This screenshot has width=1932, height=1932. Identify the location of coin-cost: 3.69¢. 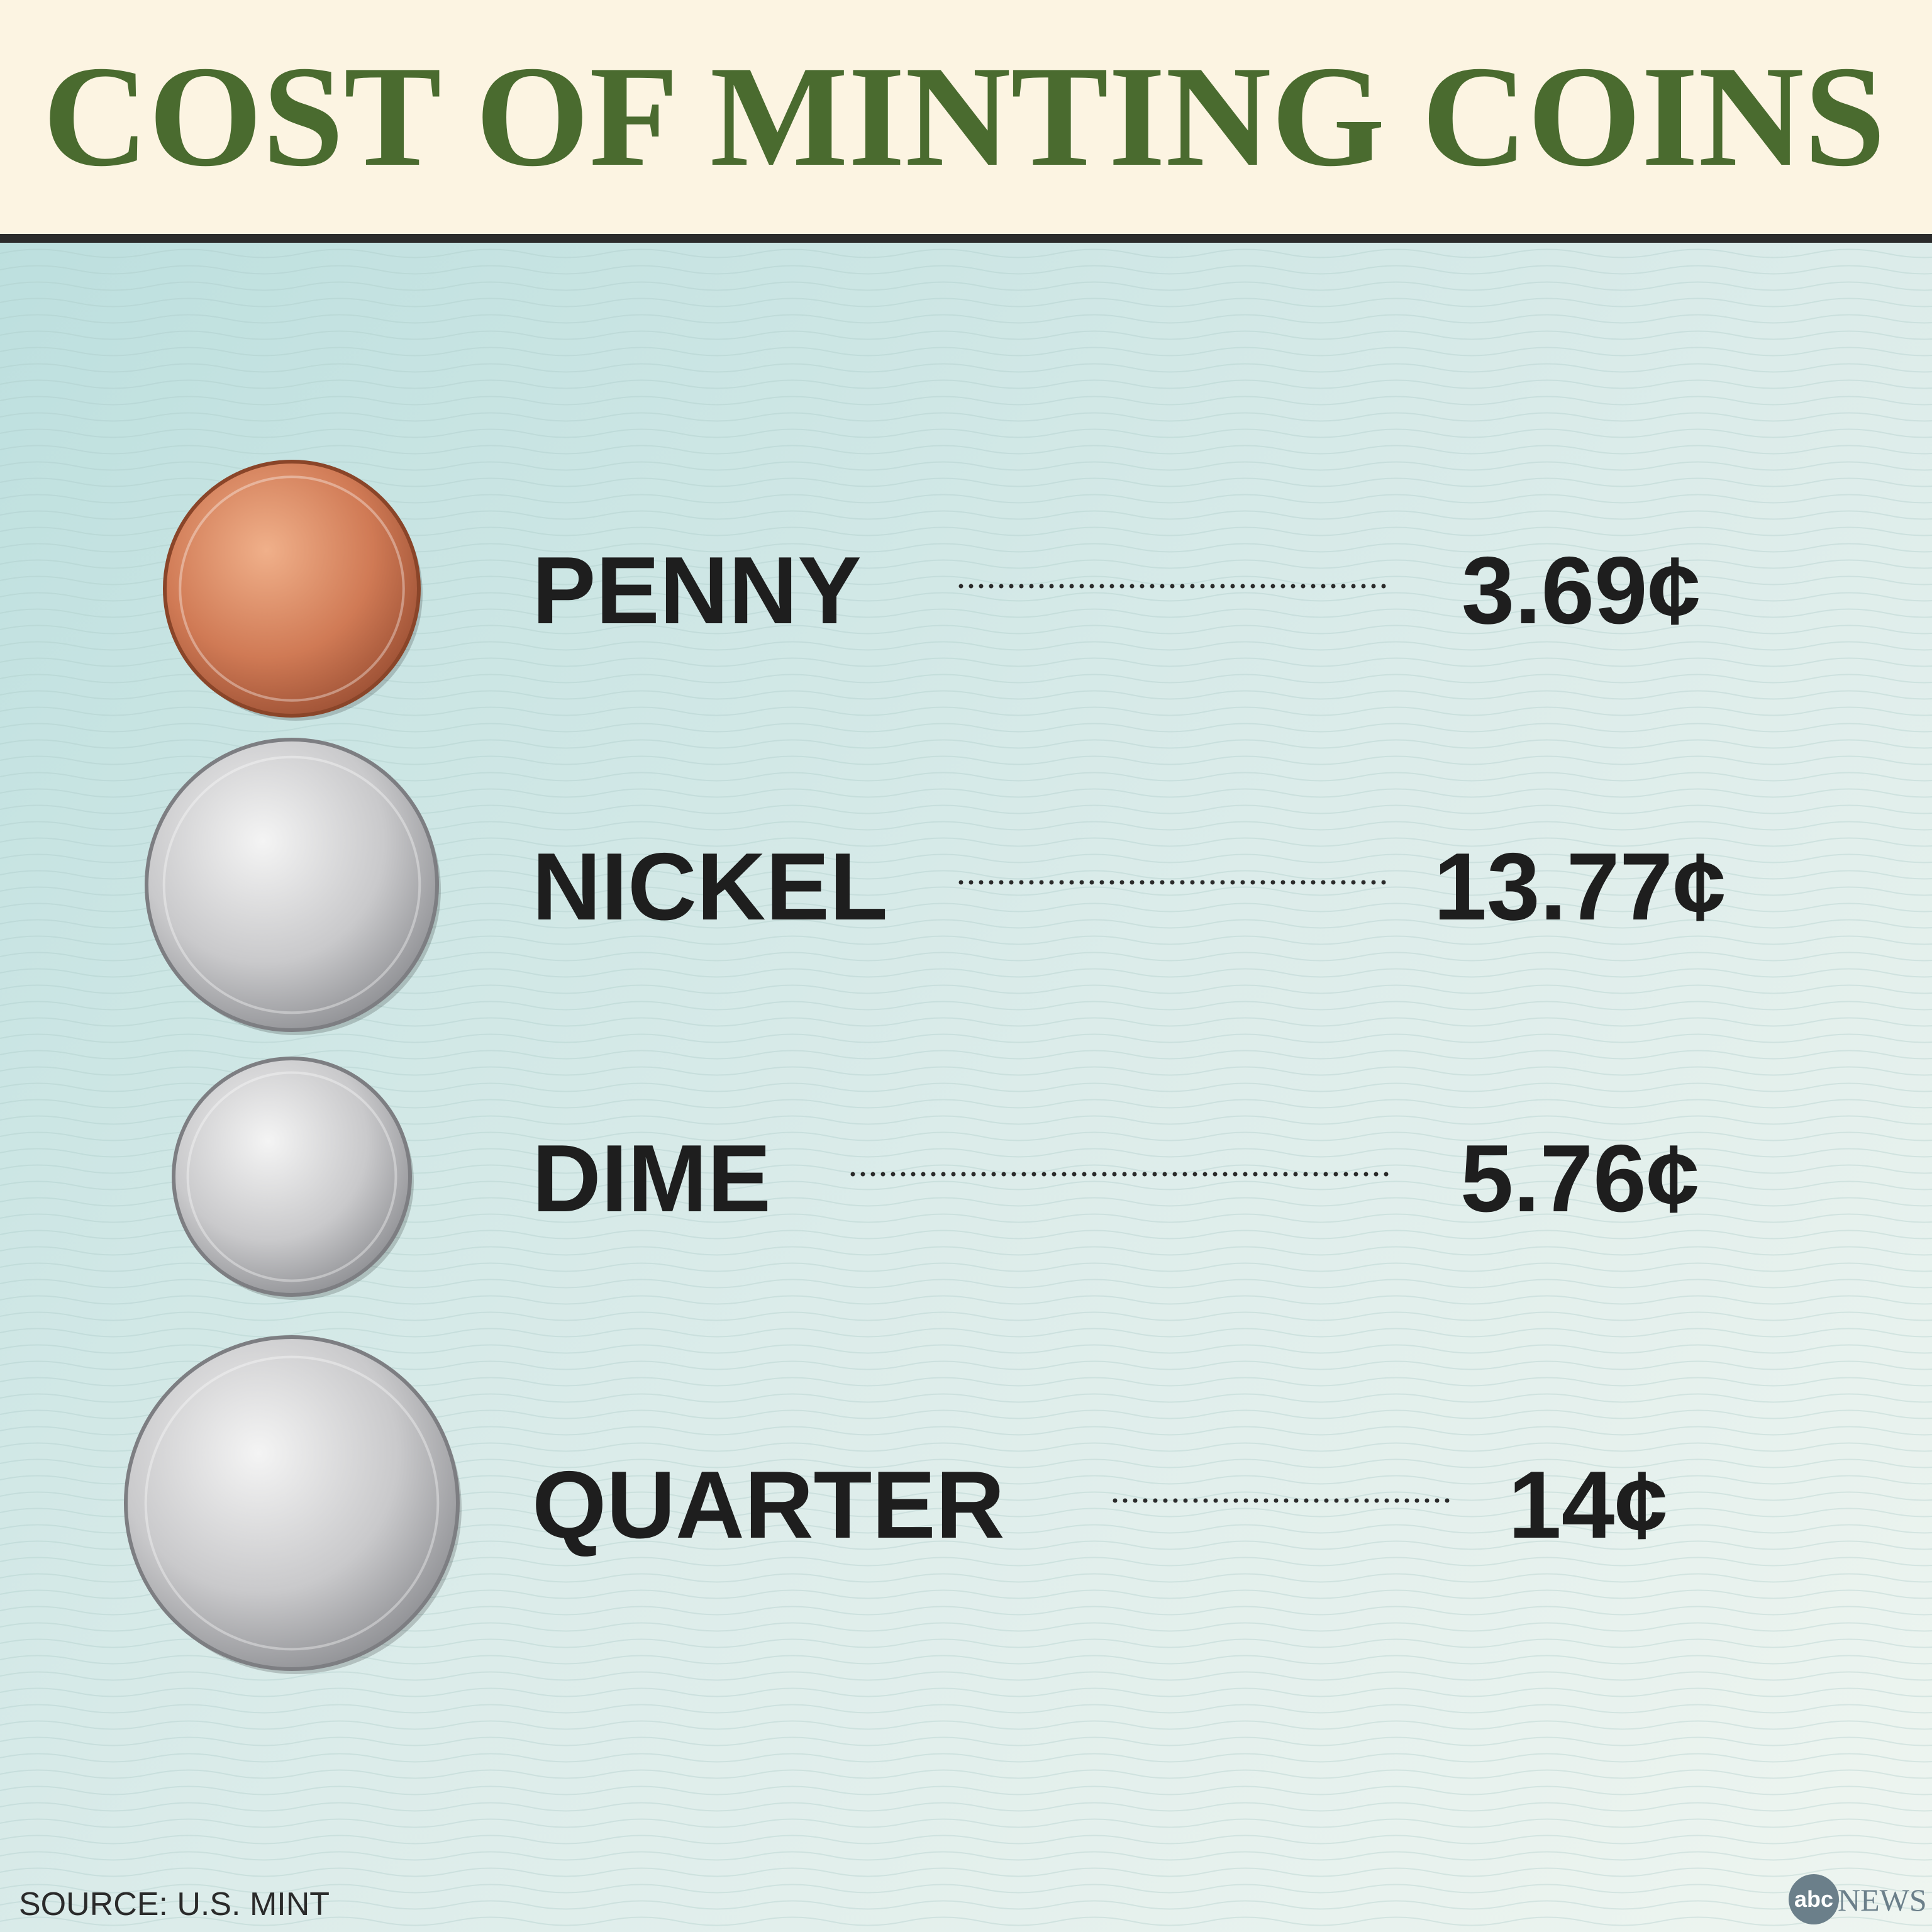
(1581, 590).